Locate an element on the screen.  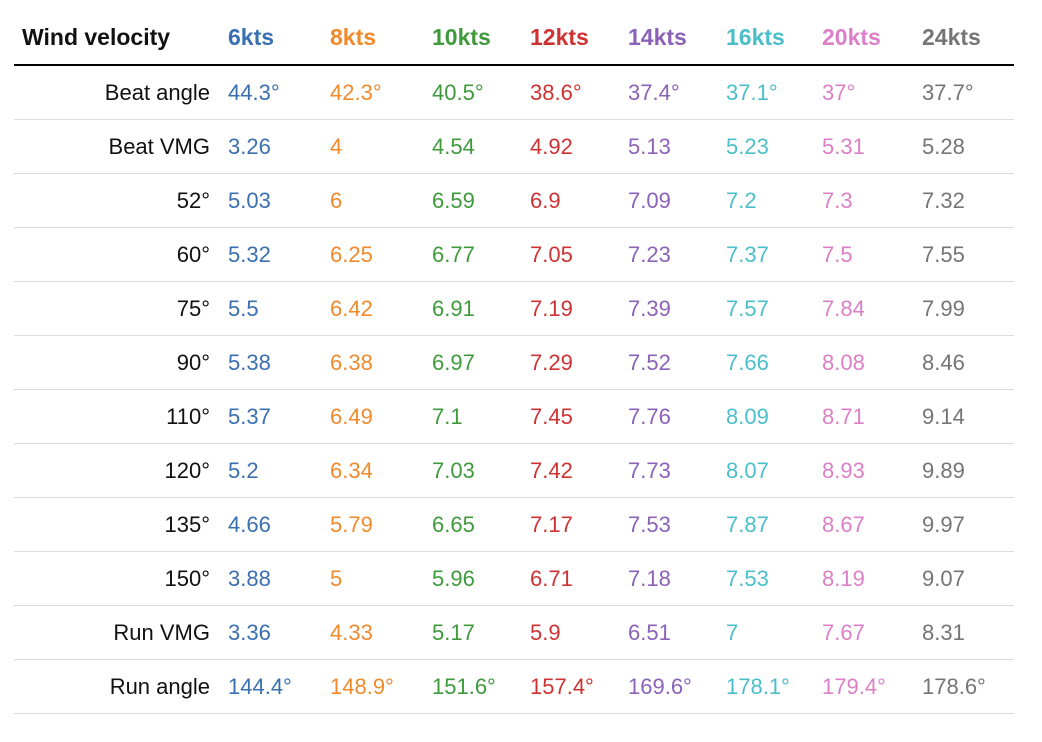
wind-velocity-header: Wind velocity is located at coordinates (116, 38).